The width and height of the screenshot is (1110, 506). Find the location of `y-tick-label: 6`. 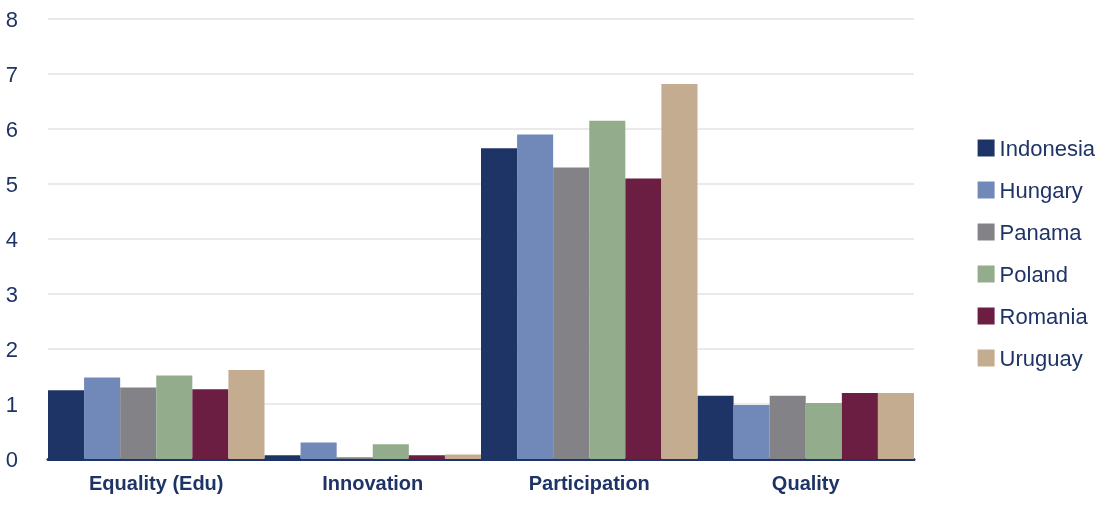

y-tick-label: 6 is located at coordinates (11, 129).